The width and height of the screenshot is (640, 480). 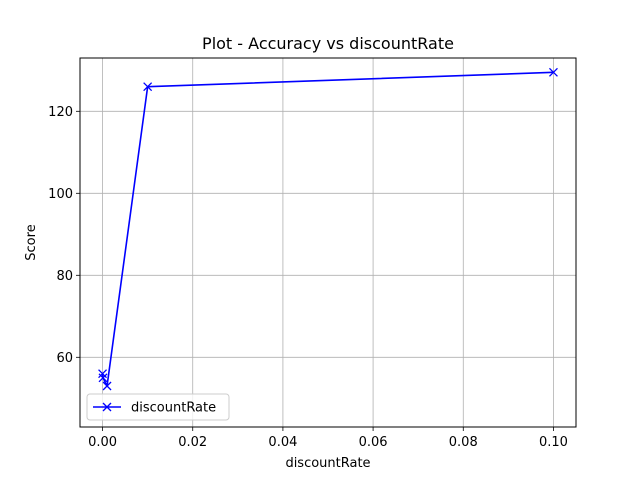 I want to click on x-tick-label: 0.08, so click(x=463, y=442).